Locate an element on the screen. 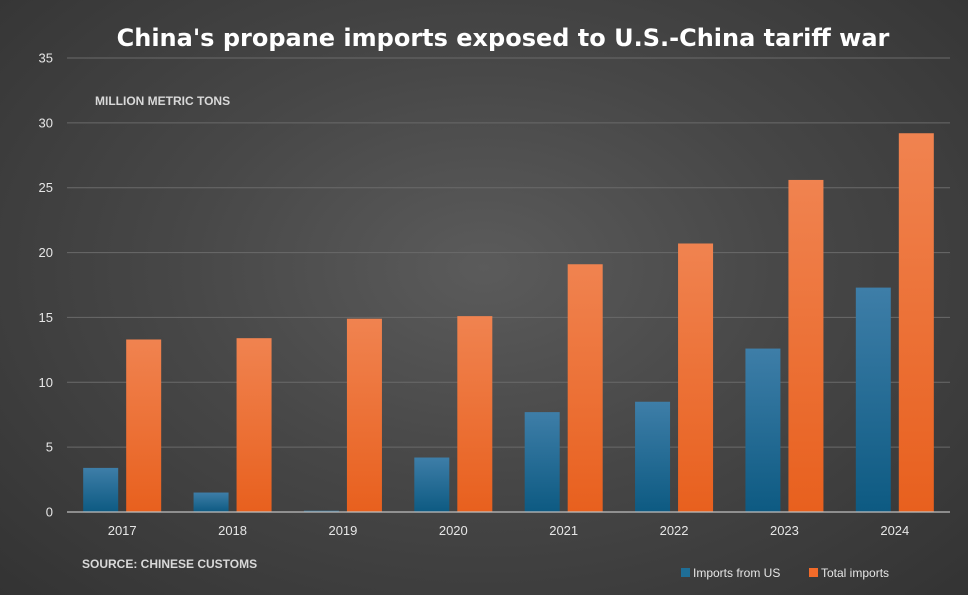  bar-imports-from-us-2022 is located at coordinates (653, 456).